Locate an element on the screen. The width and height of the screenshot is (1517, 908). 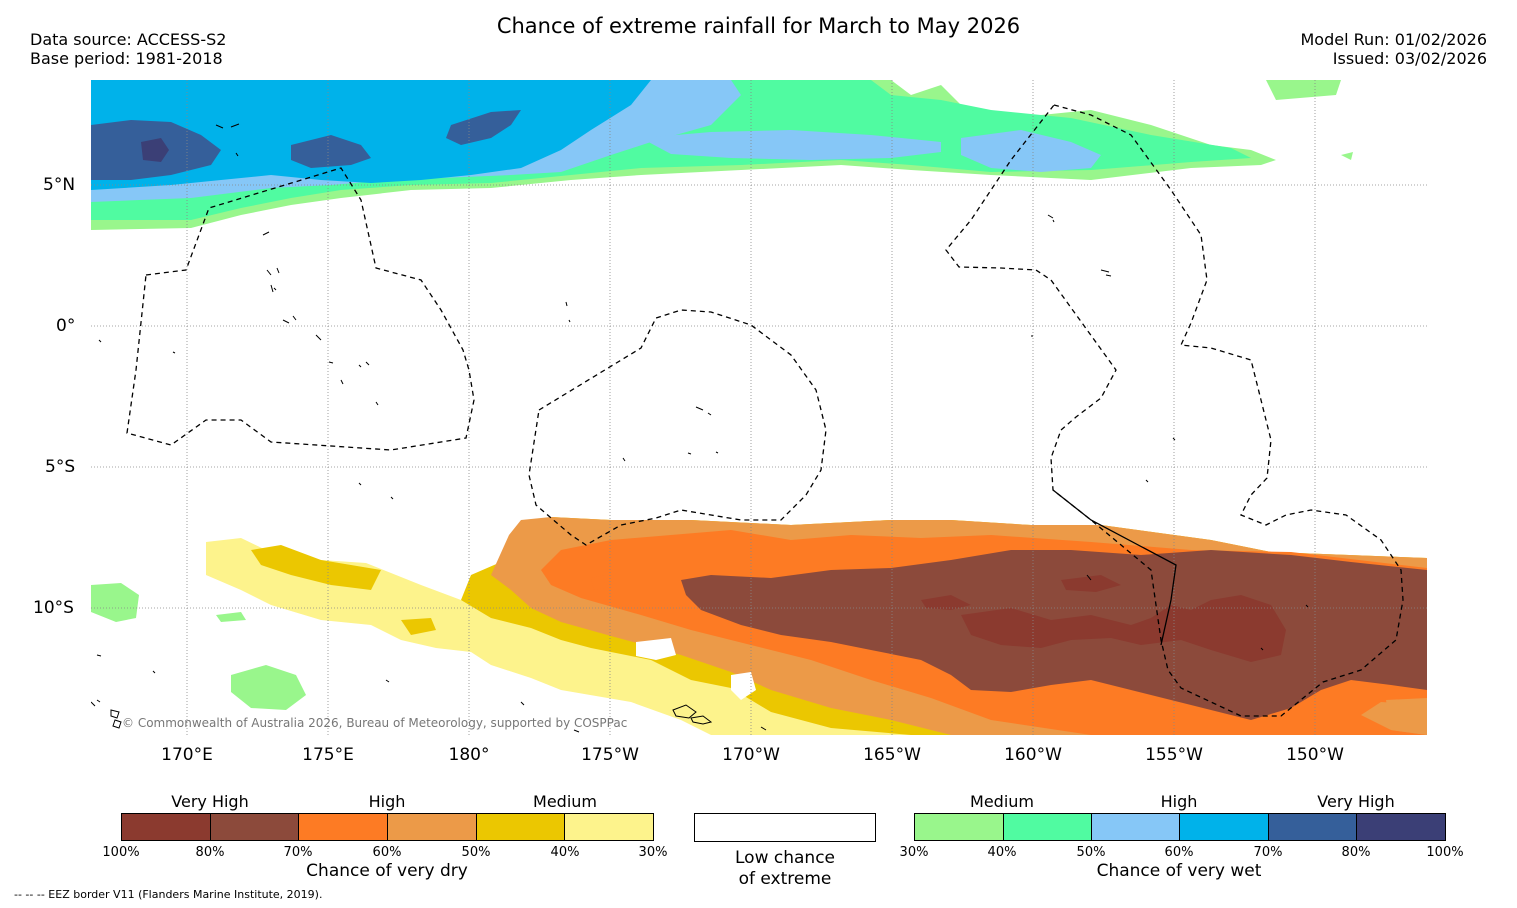
lon-label-175w: 175°W is located at coordinates (610, 755).